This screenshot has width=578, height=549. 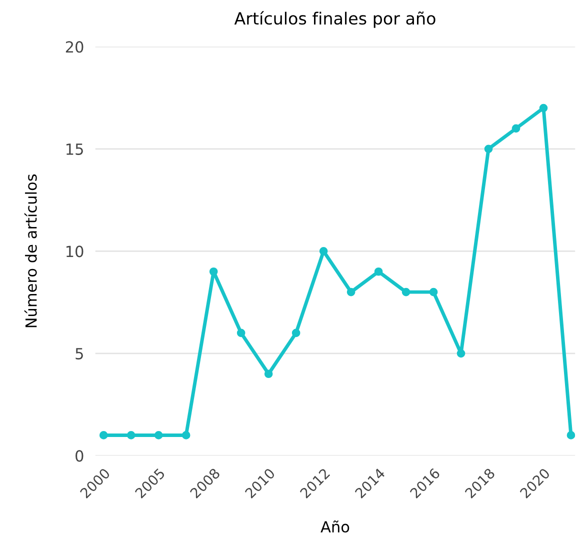 What do you see at coordinates (79, 354) in the screenshot?
I see `y-tick-label: 5` at bounding box center [79, 354].